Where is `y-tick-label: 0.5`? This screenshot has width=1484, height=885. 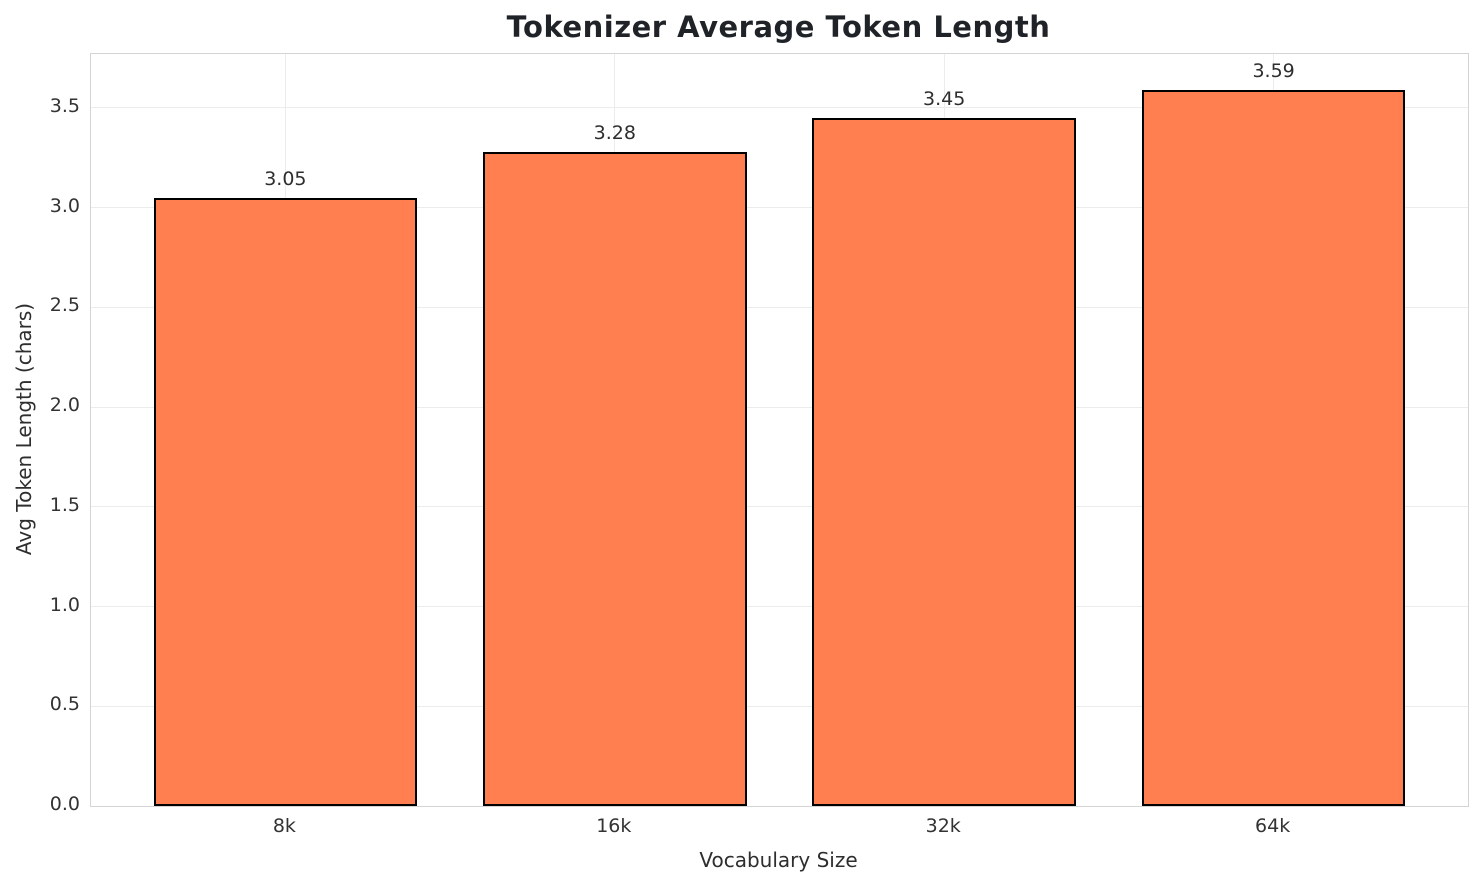 y-tick-label: 0.5 is located at coordinates (64, 704).